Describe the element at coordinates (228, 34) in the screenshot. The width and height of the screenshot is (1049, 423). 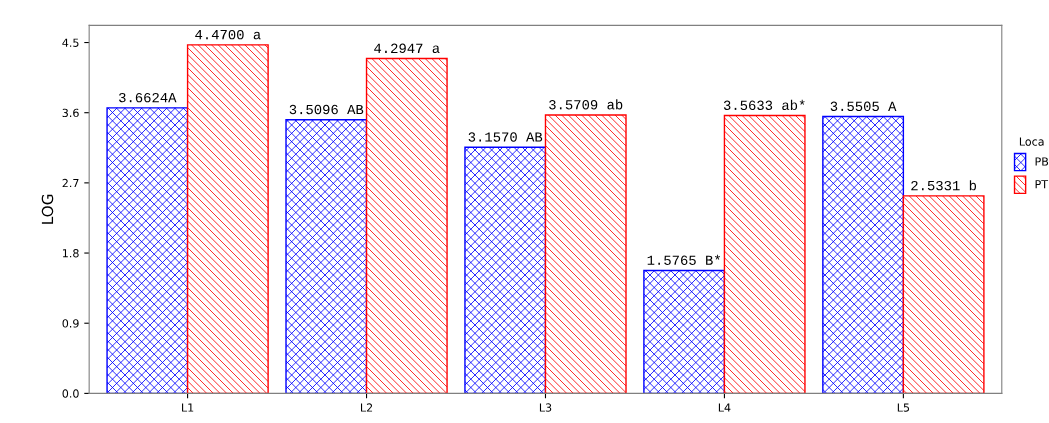
I see `data-label: 4.4700 a` at that location.